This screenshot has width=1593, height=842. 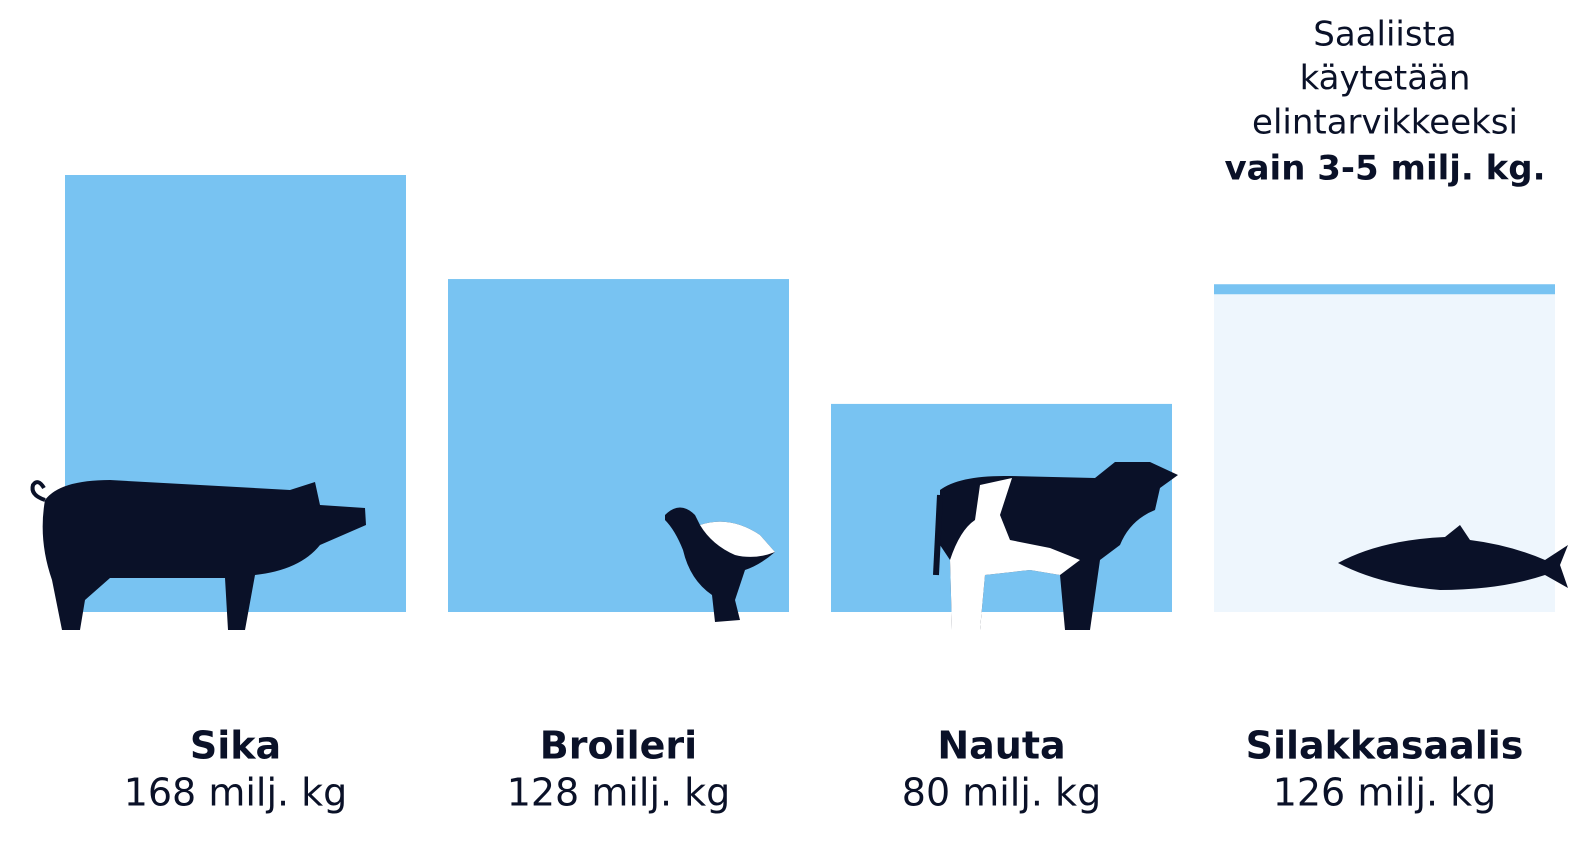 What do you see at coordinates (236, 793) in the screenshot?
I see `value-label: 168 milj. kg` at bounding box center [236, 793].